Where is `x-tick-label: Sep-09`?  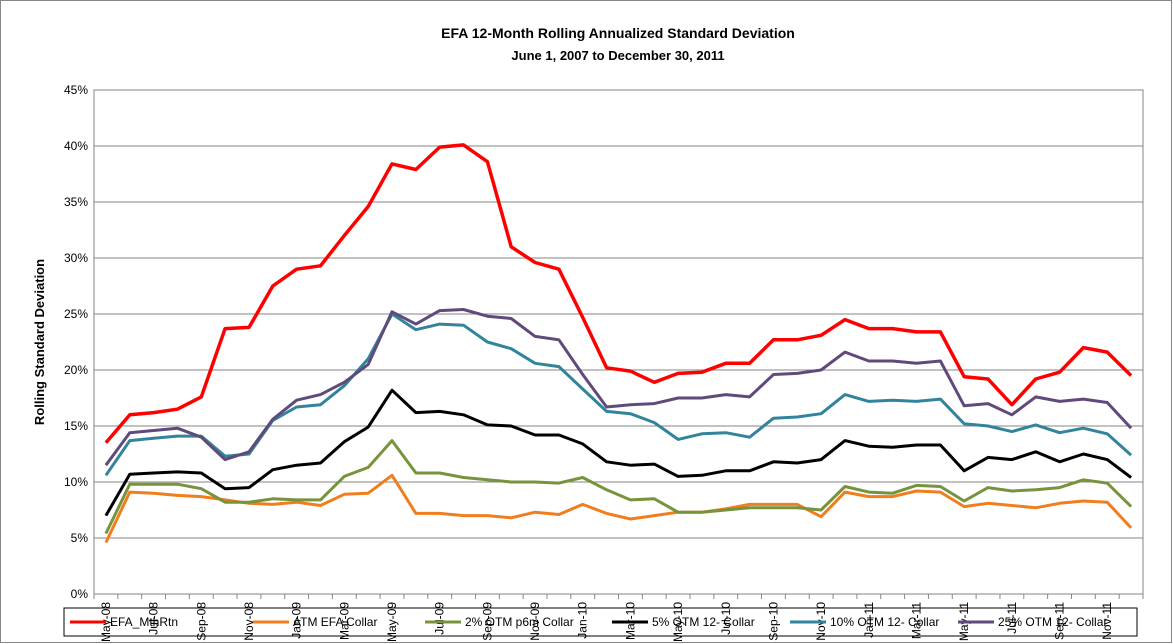 x-tick-label: Sep-09 is located at coordinates (487, 621).